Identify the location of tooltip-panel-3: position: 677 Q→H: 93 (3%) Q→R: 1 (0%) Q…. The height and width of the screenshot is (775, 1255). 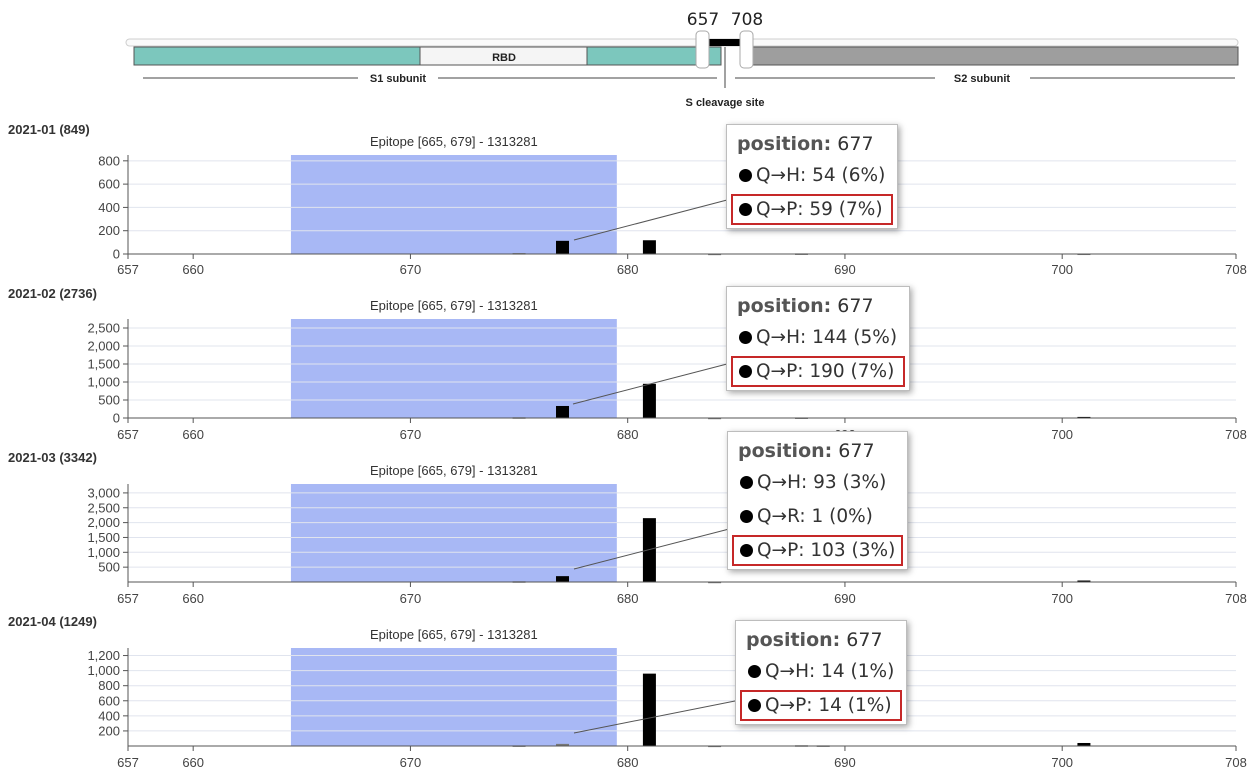
(818, 500).